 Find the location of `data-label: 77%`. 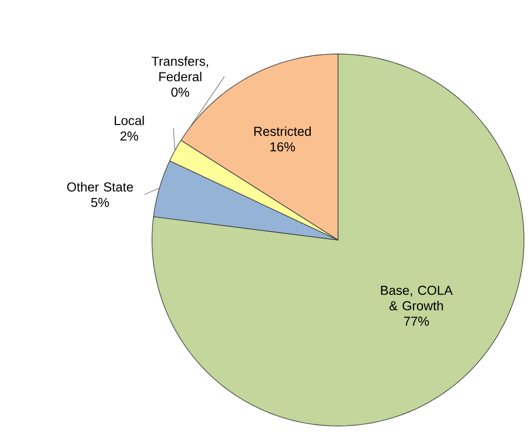

data-label: 77% is located at coordinates (416, 321).